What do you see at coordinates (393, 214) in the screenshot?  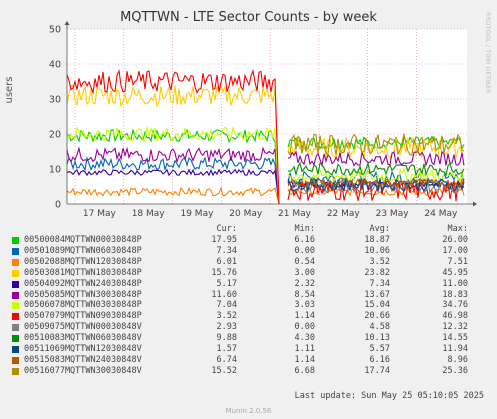 I see `x-tick-label: 23 May` at bounding box center [393, 214].